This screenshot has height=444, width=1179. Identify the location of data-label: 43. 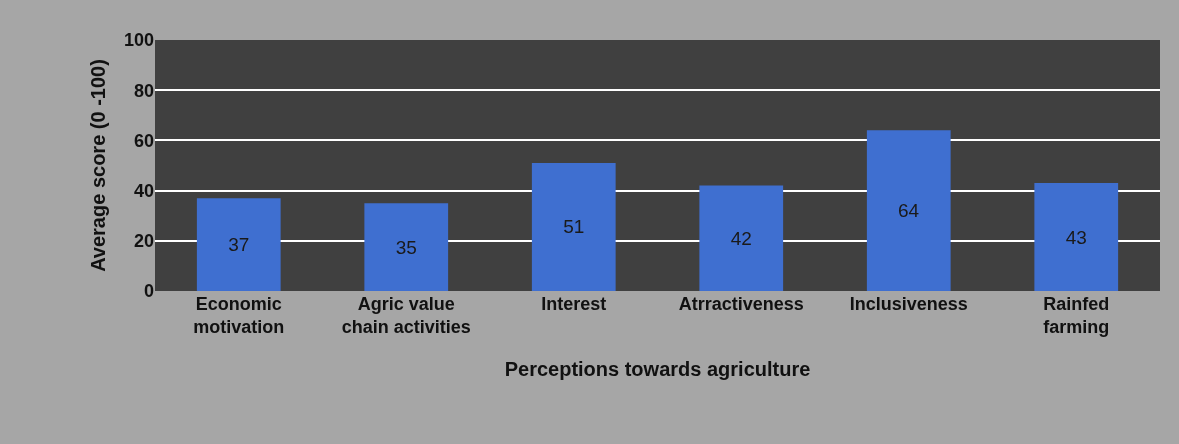
(1076, 237).